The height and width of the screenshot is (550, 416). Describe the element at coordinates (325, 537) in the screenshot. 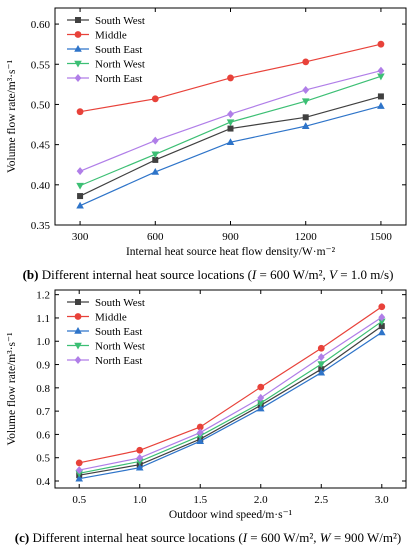

I see `caption-c-var-w: W` at that location.